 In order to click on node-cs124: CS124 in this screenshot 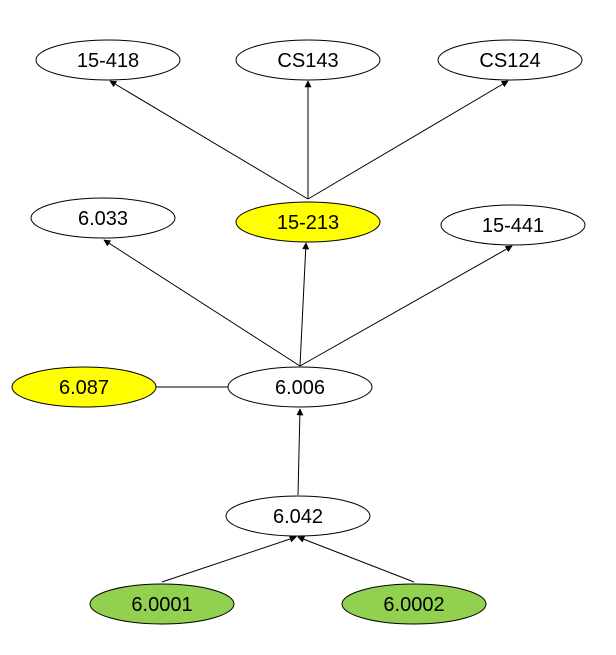, I will do `click(510, 60)`.